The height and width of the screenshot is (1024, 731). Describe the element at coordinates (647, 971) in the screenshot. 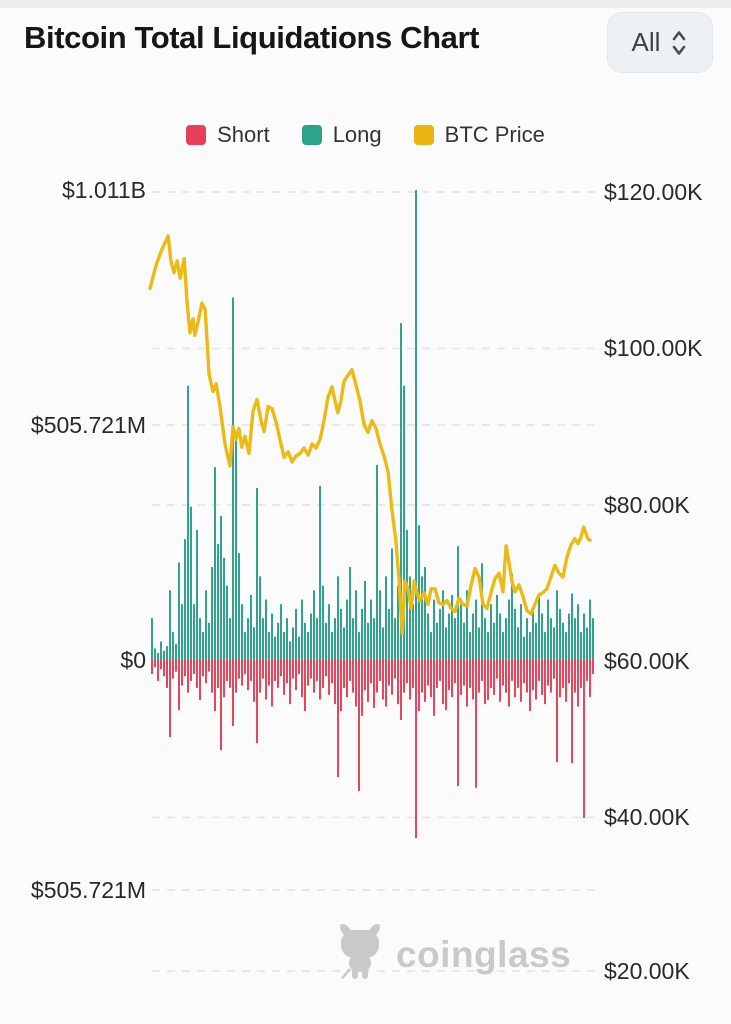

I see `y-axis-right-label-5: $20.00K` at that location.